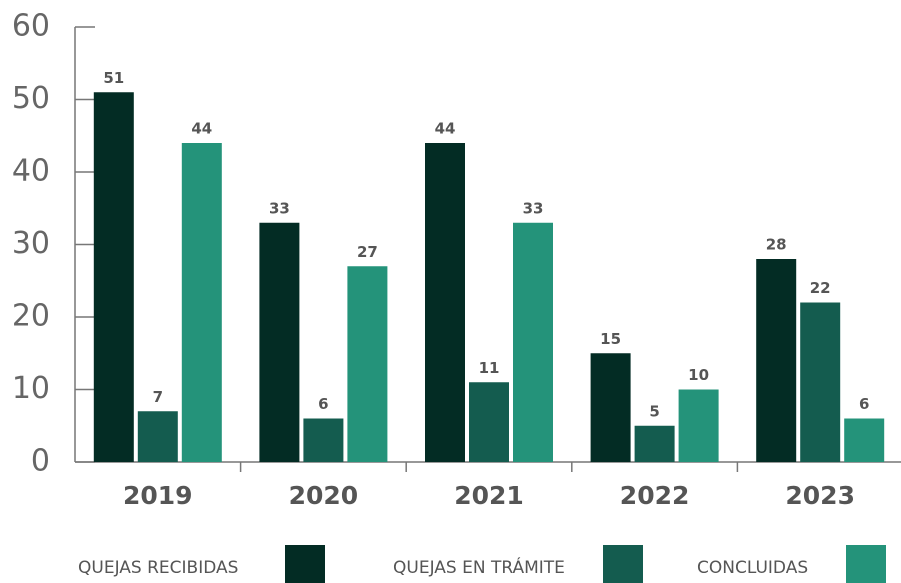 The width and height of the screenshot is (901, 583). I want to click on y-tick-label: 50, so click(31, 98).